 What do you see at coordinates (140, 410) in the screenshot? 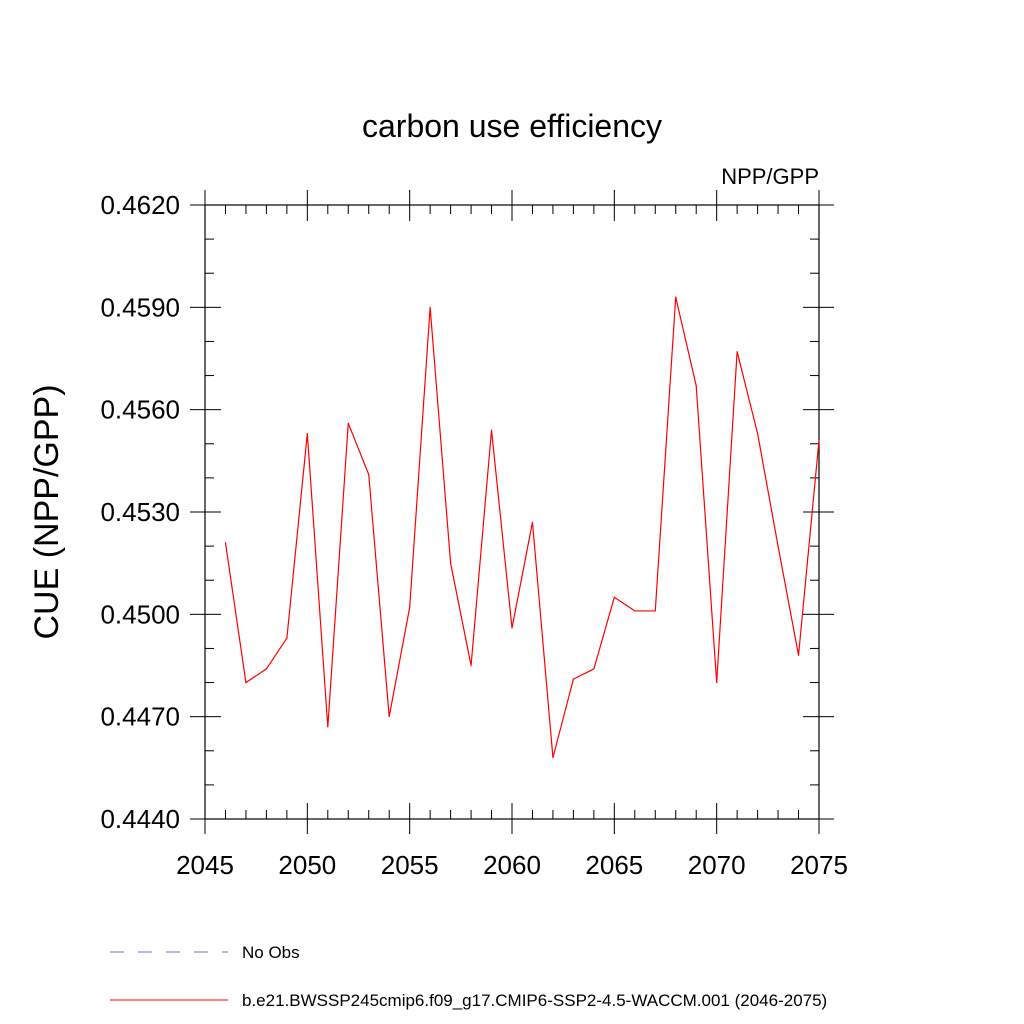
I see `y-tick-label: 0.4560` at bounding box center [140, 410].